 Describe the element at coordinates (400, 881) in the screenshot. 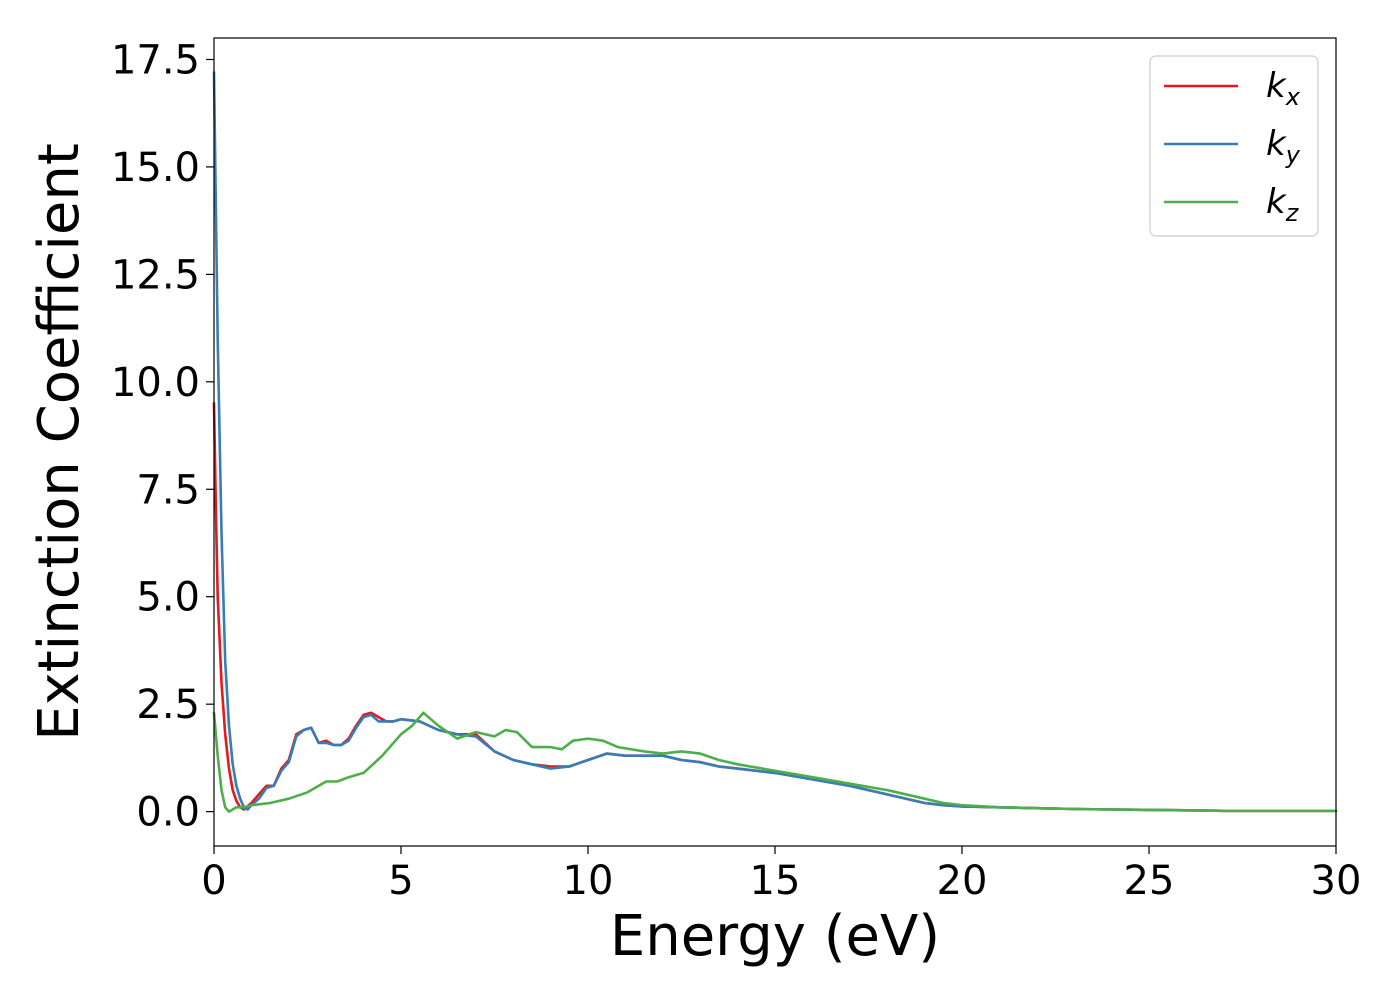

I see `x-tick-label: 5` at that location.